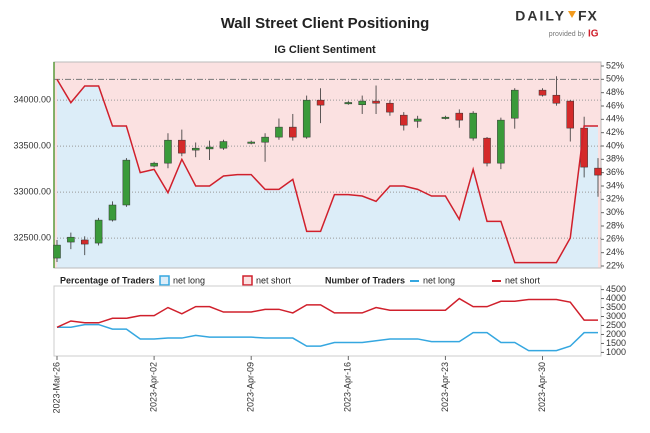 Image resolution: width=650 pixels, height=433 pixels. Describe the element at coordinates (616, 334) in the screenshot. I see `y-tick-label: 2000` at that location.